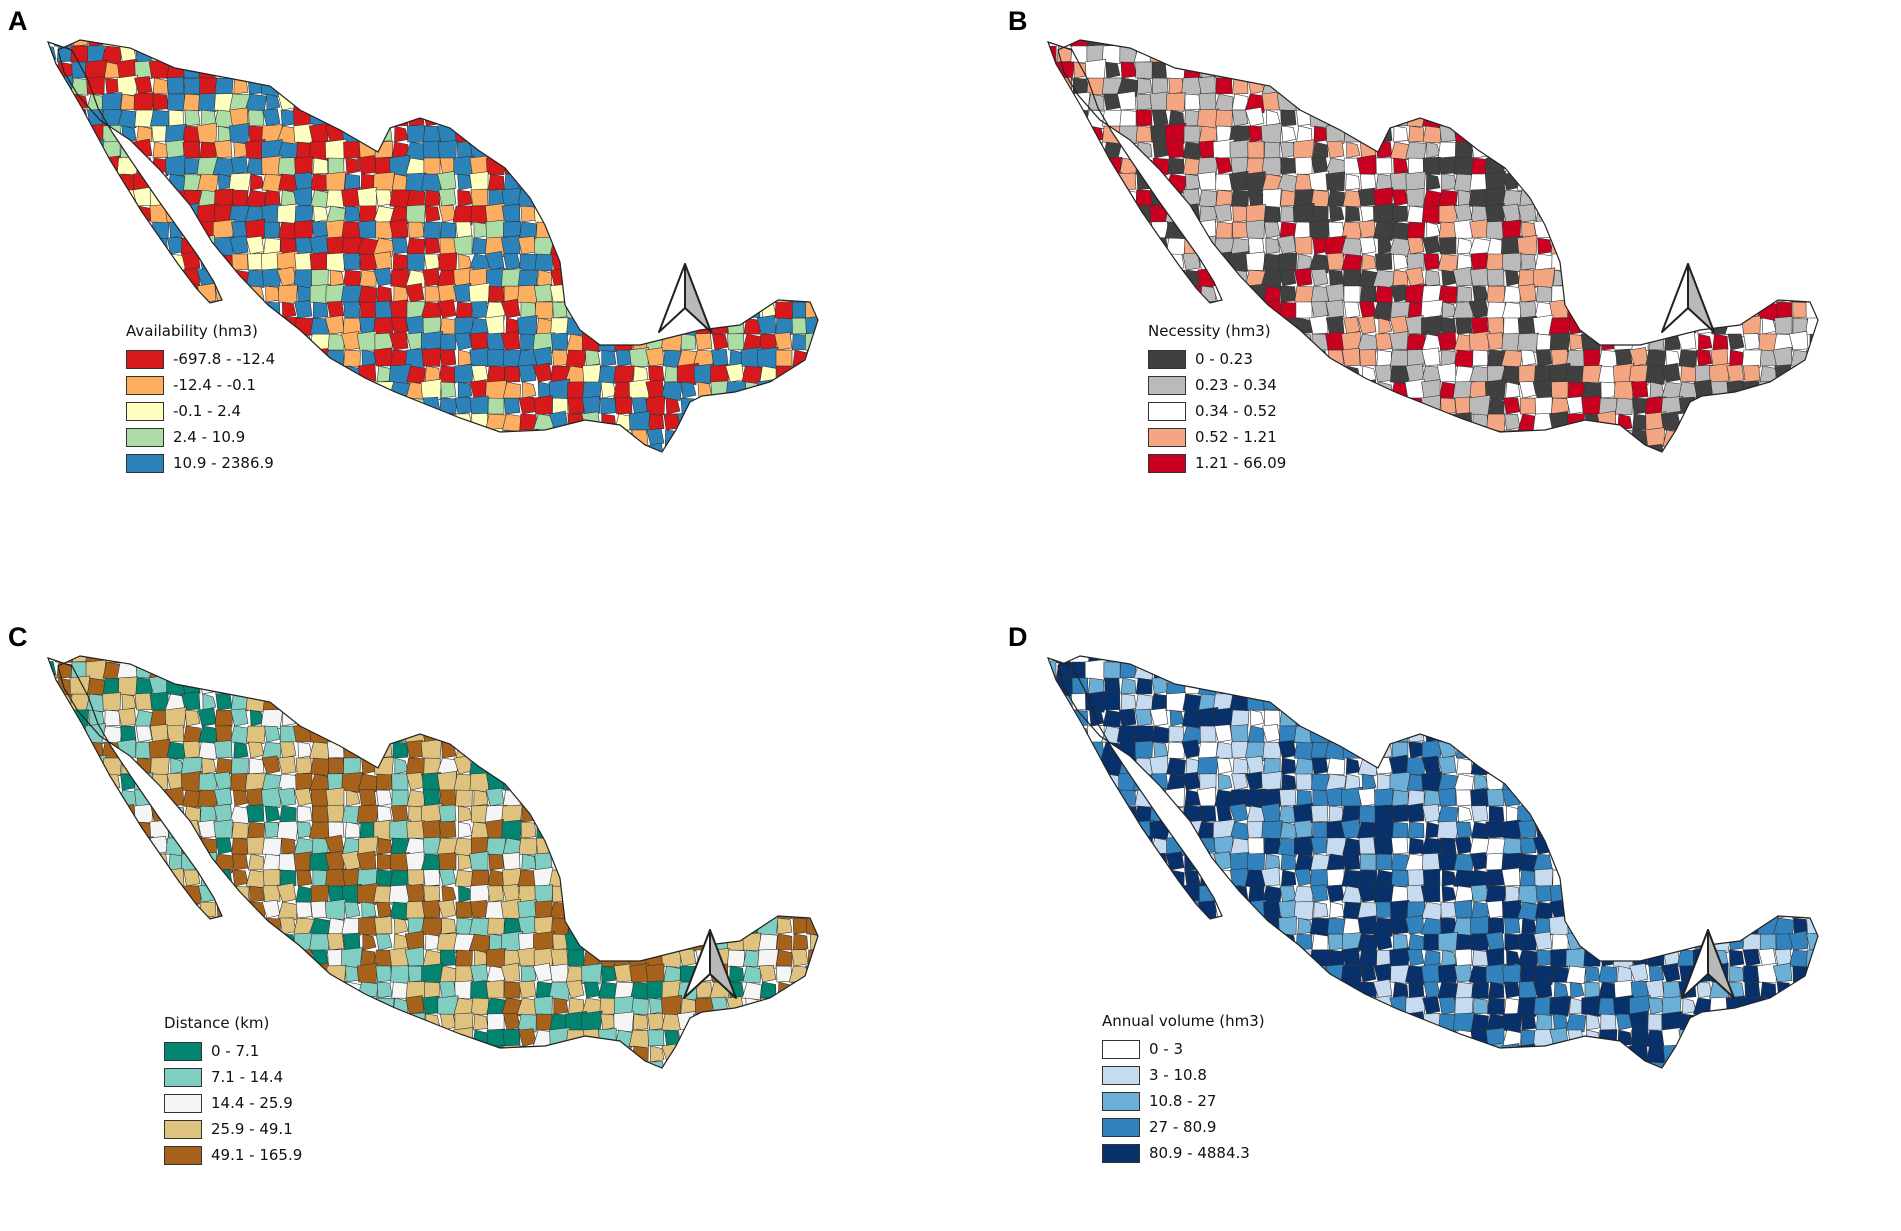  Describe the element at coordinates (1217, 437) in the screenshot. I see `legend-item: 0.52 - 1.21` at that location.